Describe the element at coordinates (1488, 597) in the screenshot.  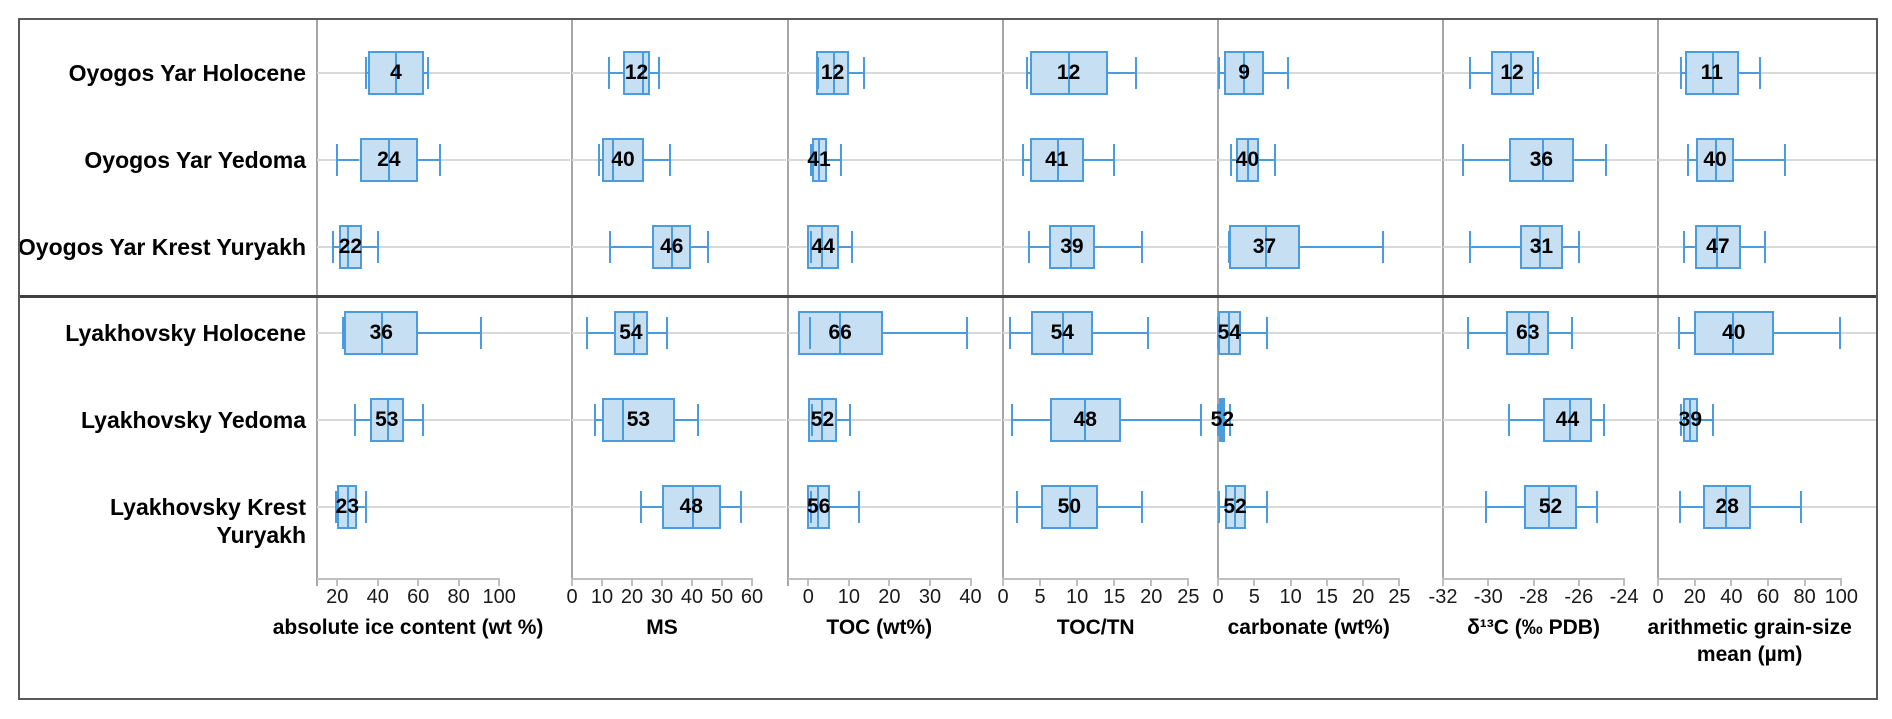
I see `tick-label: -30` at that location.